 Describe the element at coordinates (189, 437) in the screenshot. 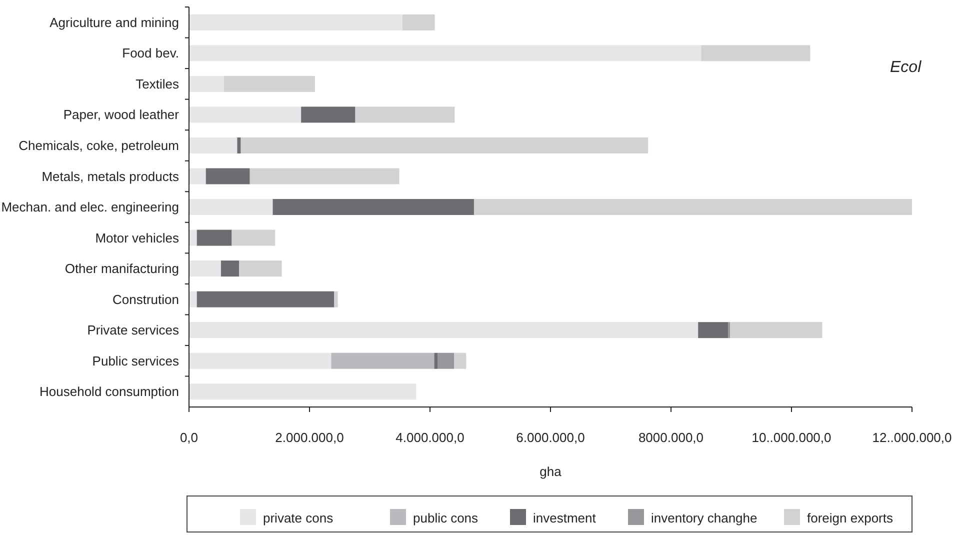

I see `x-tick-label: 0,0` at that location.